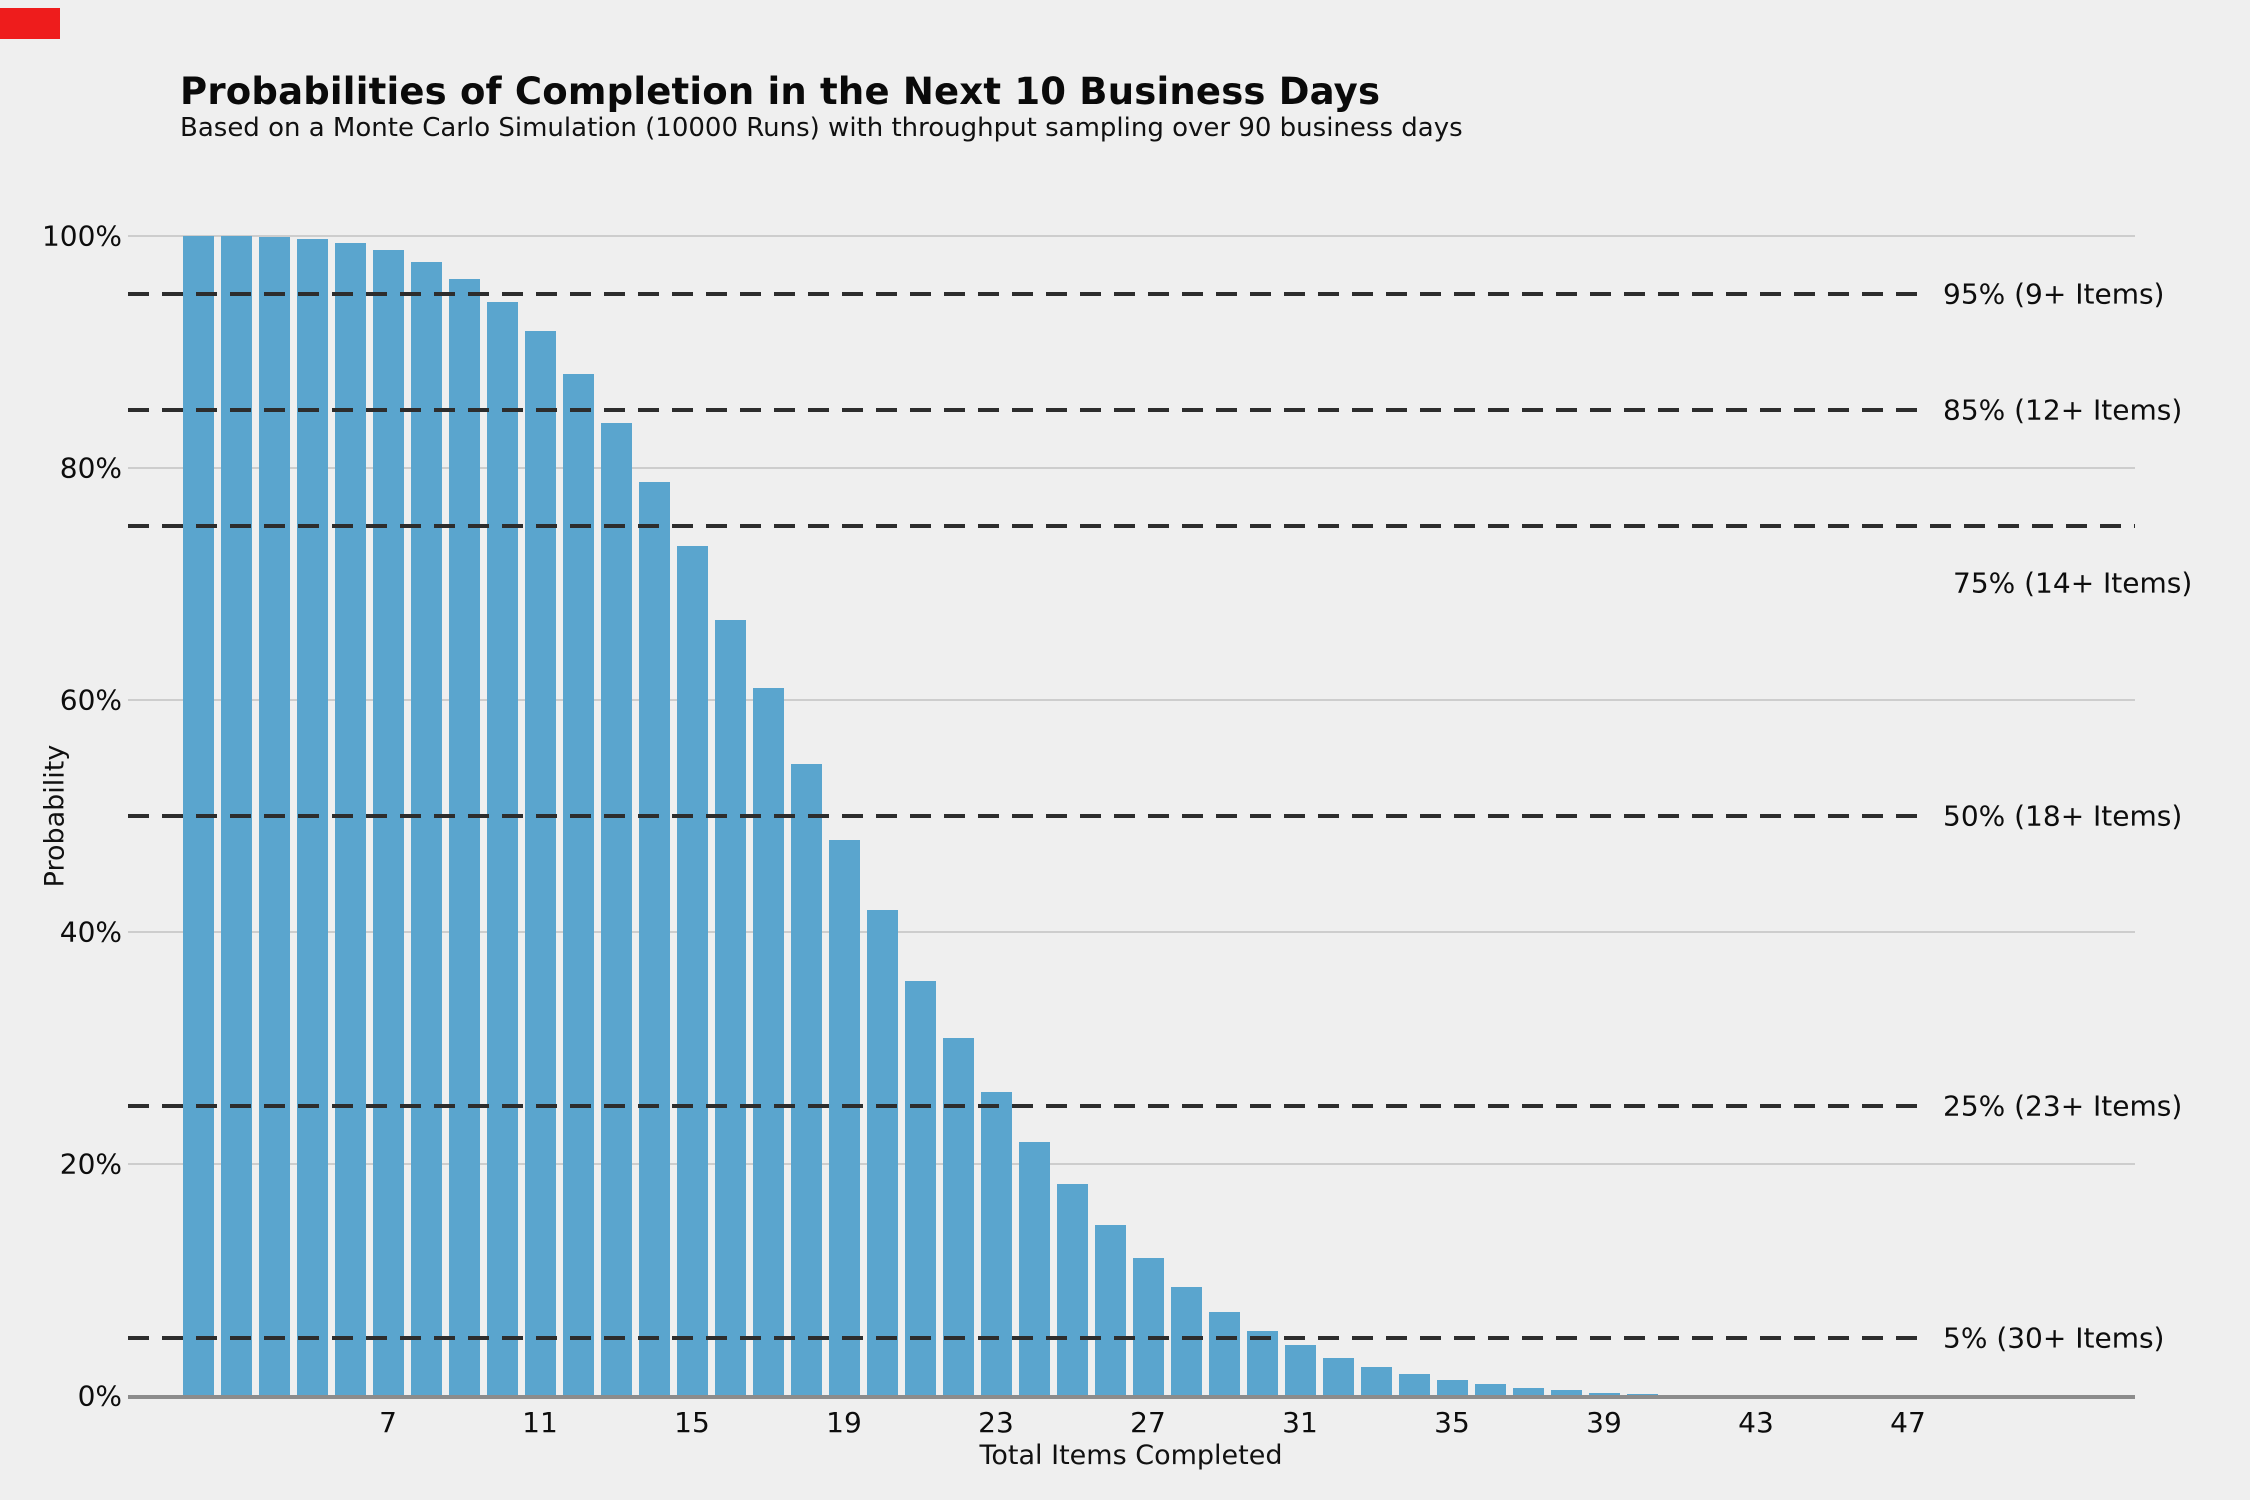 Image resolution: width=2250 pixels, height=1500 pixels. What do you see at coordinates (388, 1422) in the screenshot?
I see `x-tick-label: 7` at bounding box center [388, 1422].